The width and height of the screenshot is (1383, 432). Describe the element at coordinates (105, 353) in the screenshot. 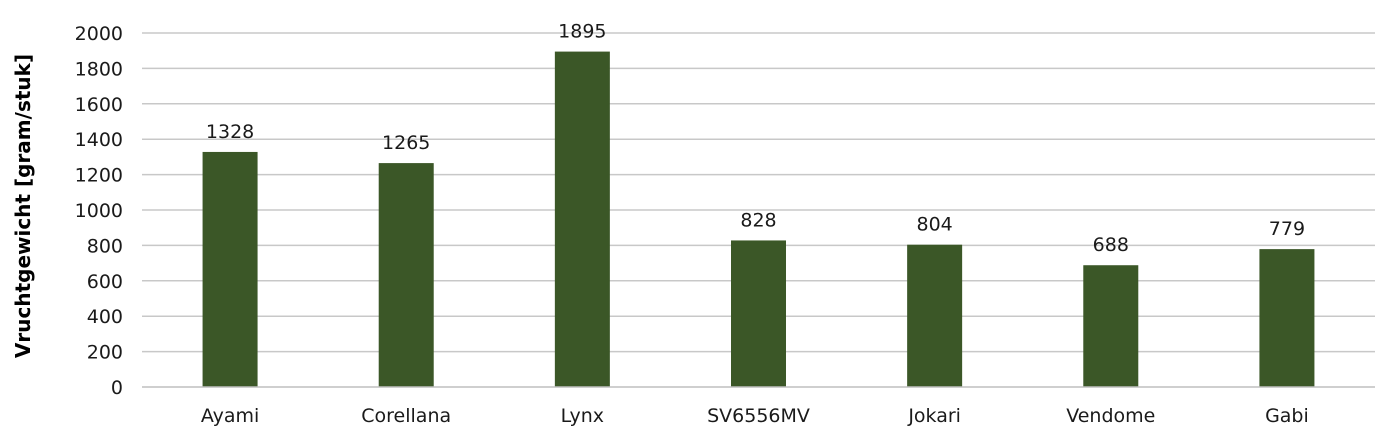

I see `y-tick-label: 200` at that location.